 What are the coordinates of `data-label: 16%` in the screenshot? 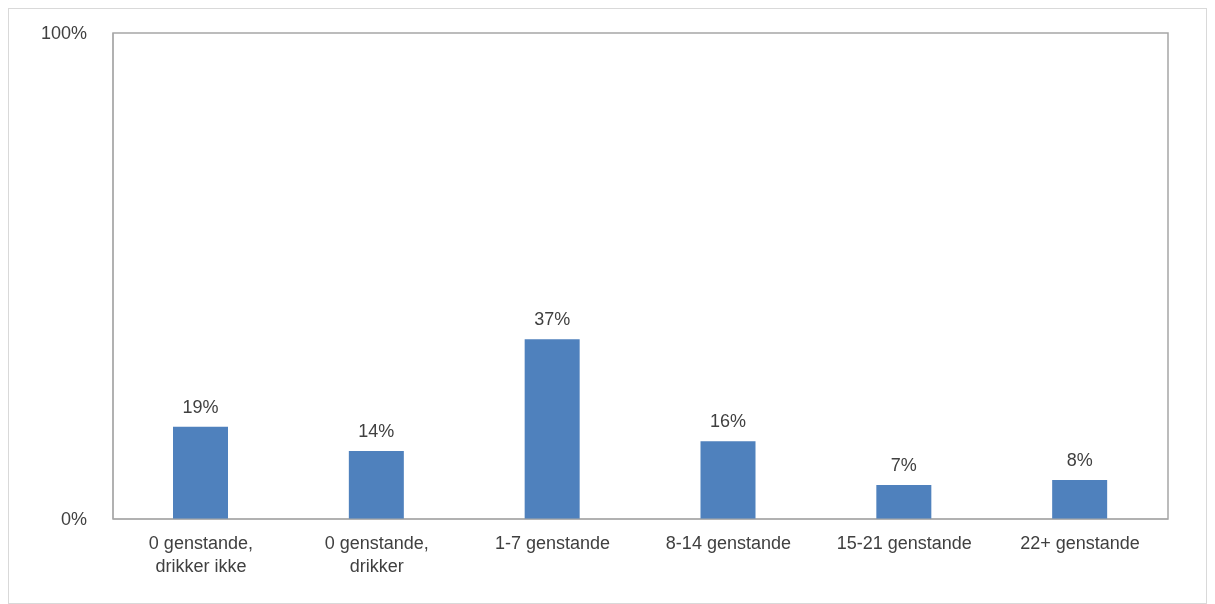 It's located at (728, 421).